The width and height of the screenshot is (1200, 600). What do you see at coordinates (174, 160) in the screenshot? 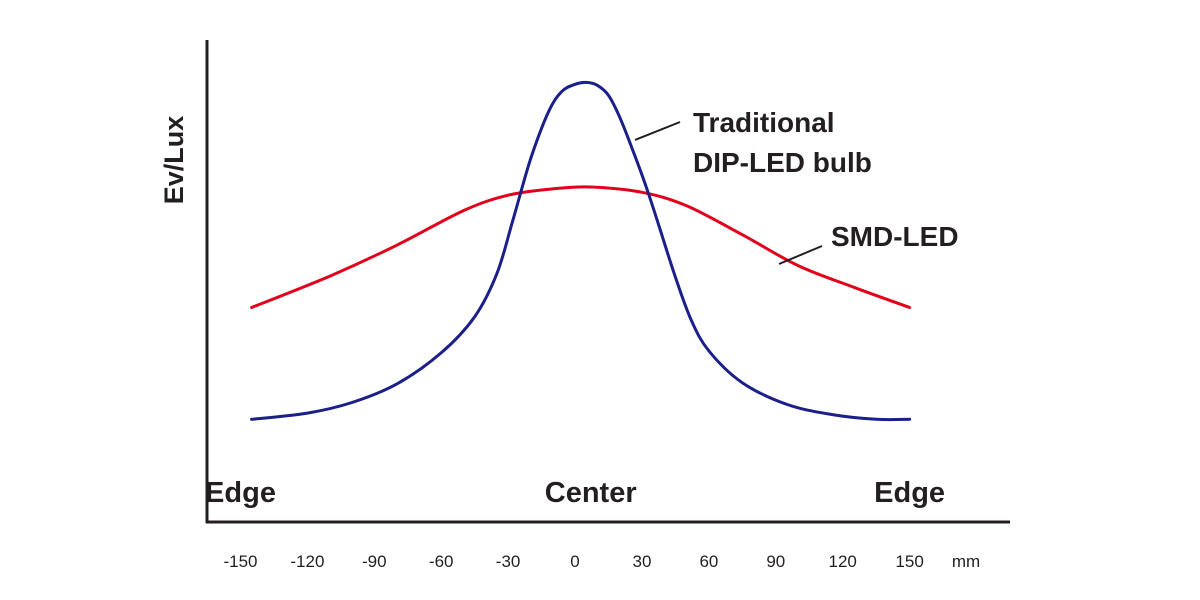
I see `y-axis-label: Ev/Lux` at bounding box center [174, 160].